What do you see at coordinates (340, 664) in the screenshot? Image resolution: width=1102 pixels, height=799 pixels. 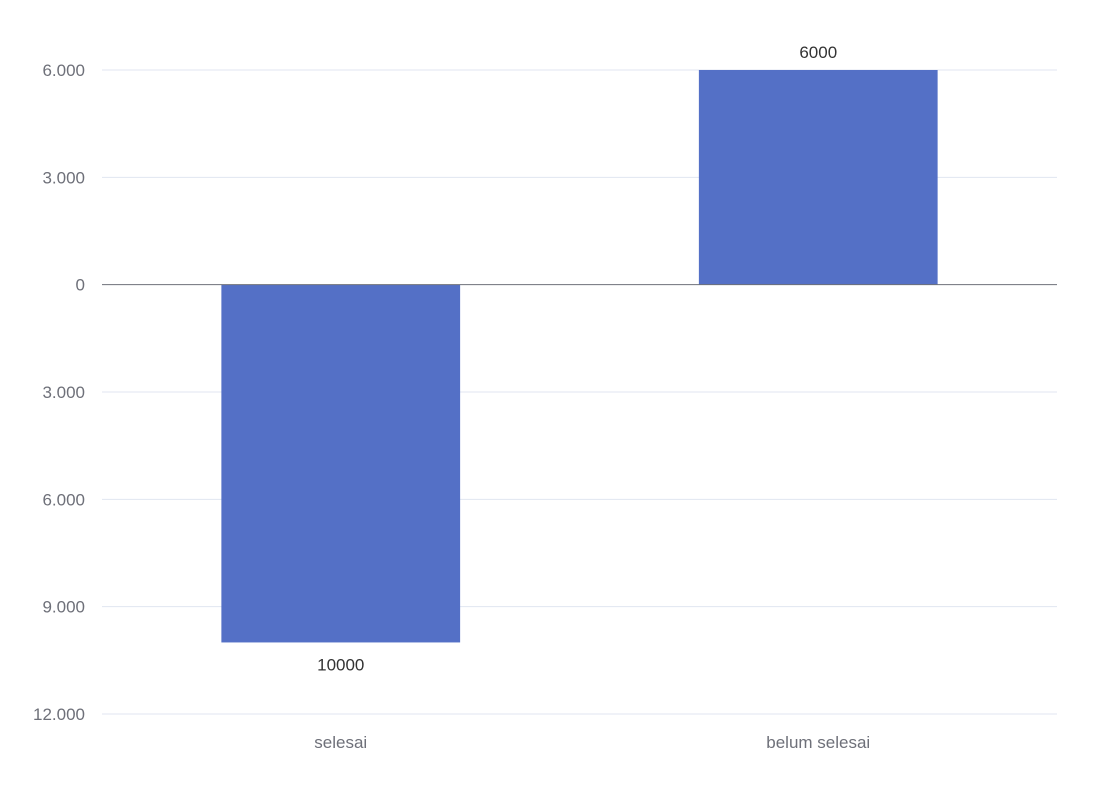 I see `data-label: 10000` at bounding box center [340, 664].